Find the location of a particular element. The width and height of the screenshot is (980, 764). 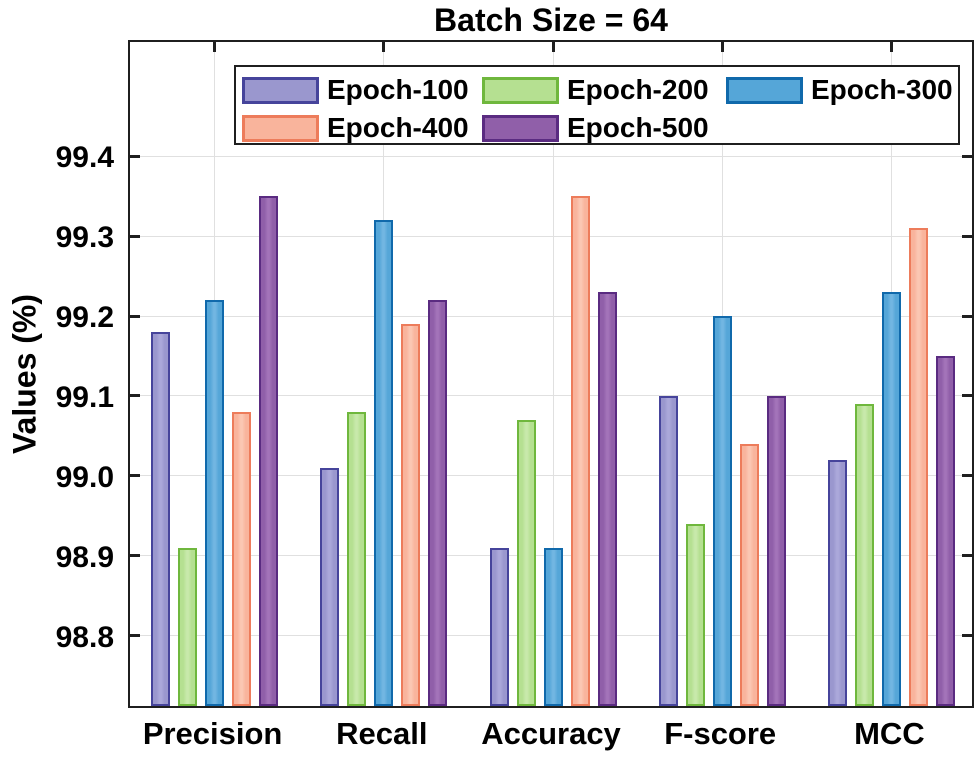

bar-epoch-500-accuracy is located at coordinates (607, 499).